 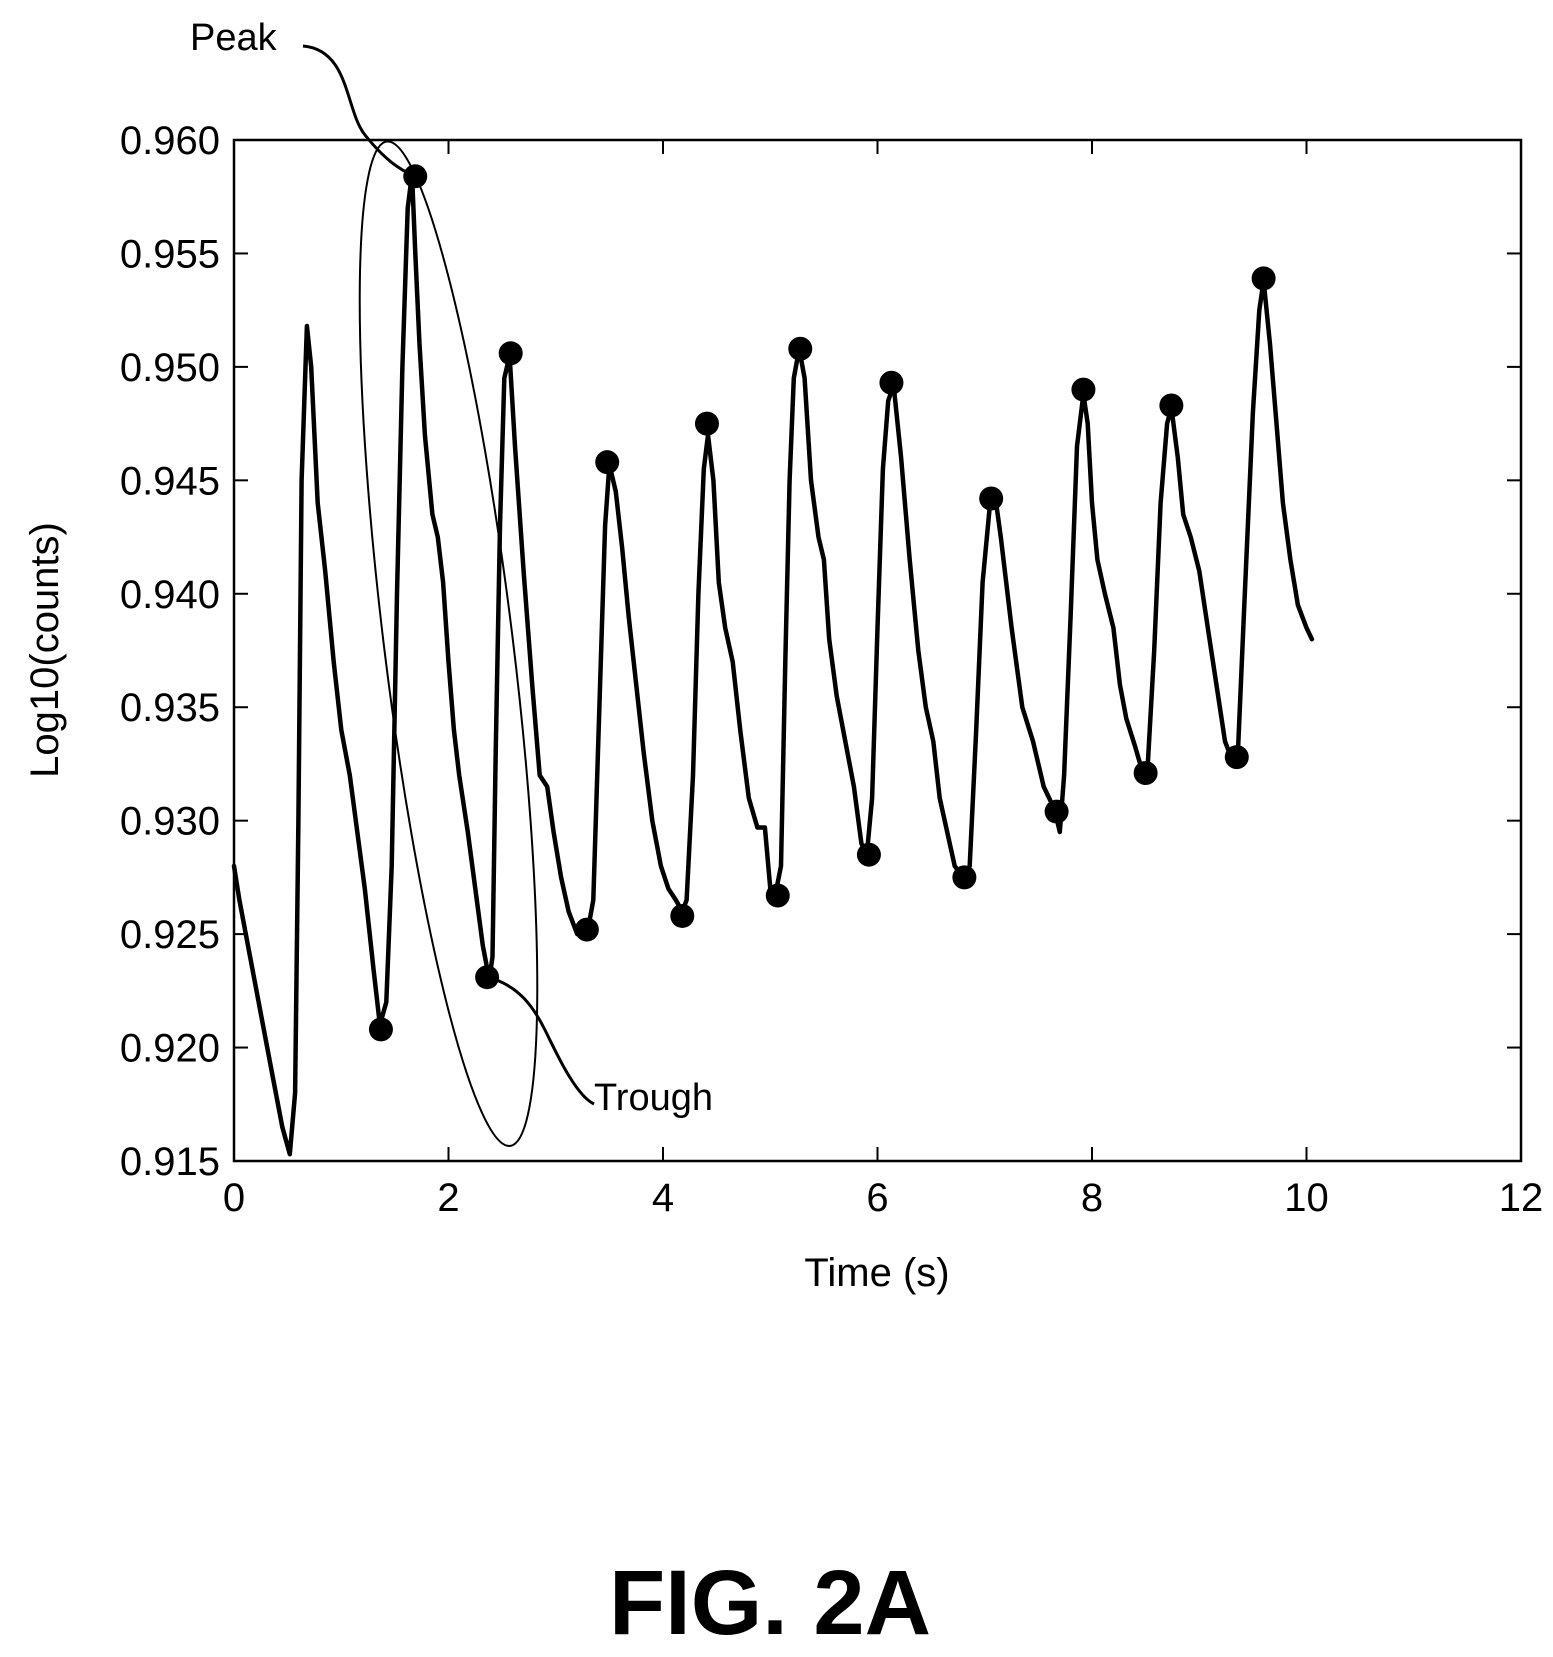 What do you see at coordinates (234, 1198) in the screenshot?
I see `x-tick-label: 0` at bounding box center [234, 1198].